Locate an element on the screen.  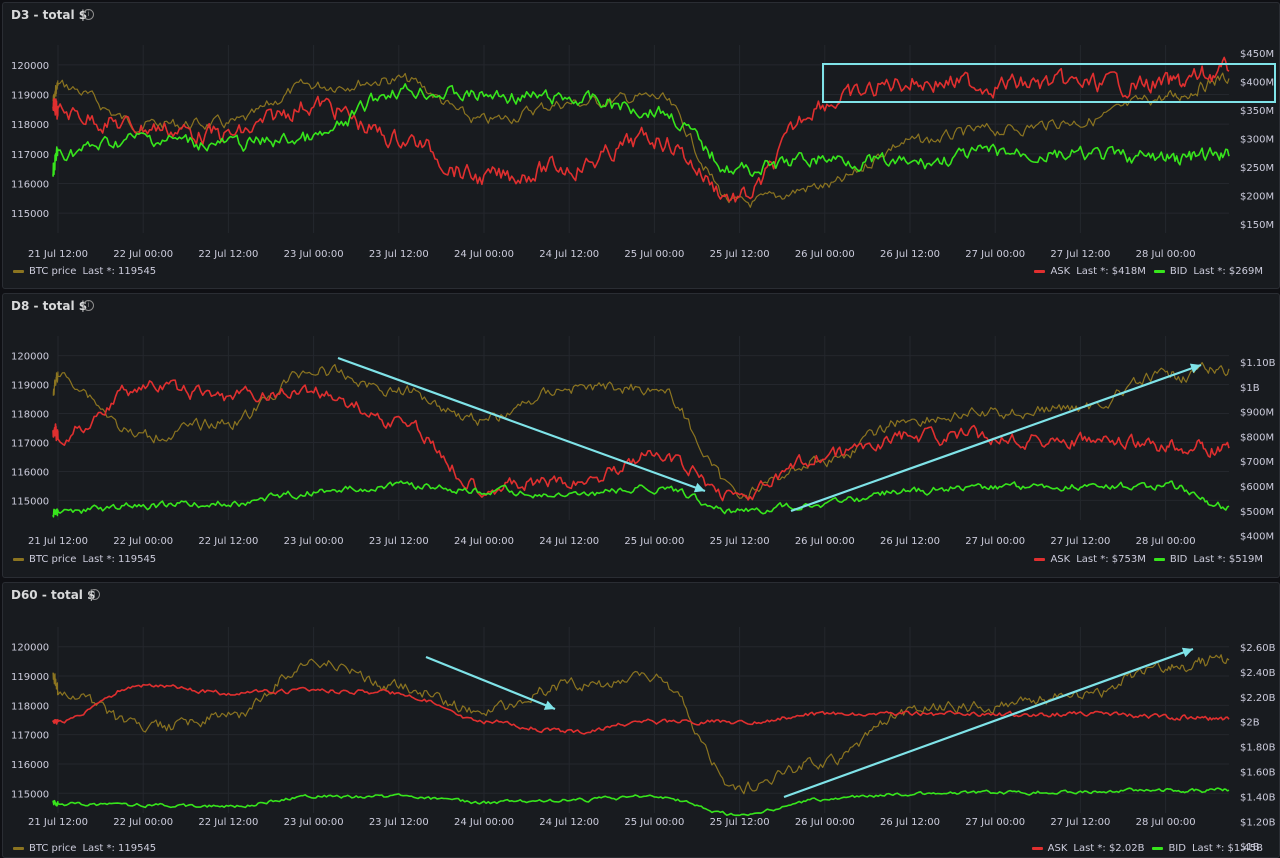
legend-right: ASK Last *: $2.02B BID Last *: $1.45B is located at coordinates (1147, 848).